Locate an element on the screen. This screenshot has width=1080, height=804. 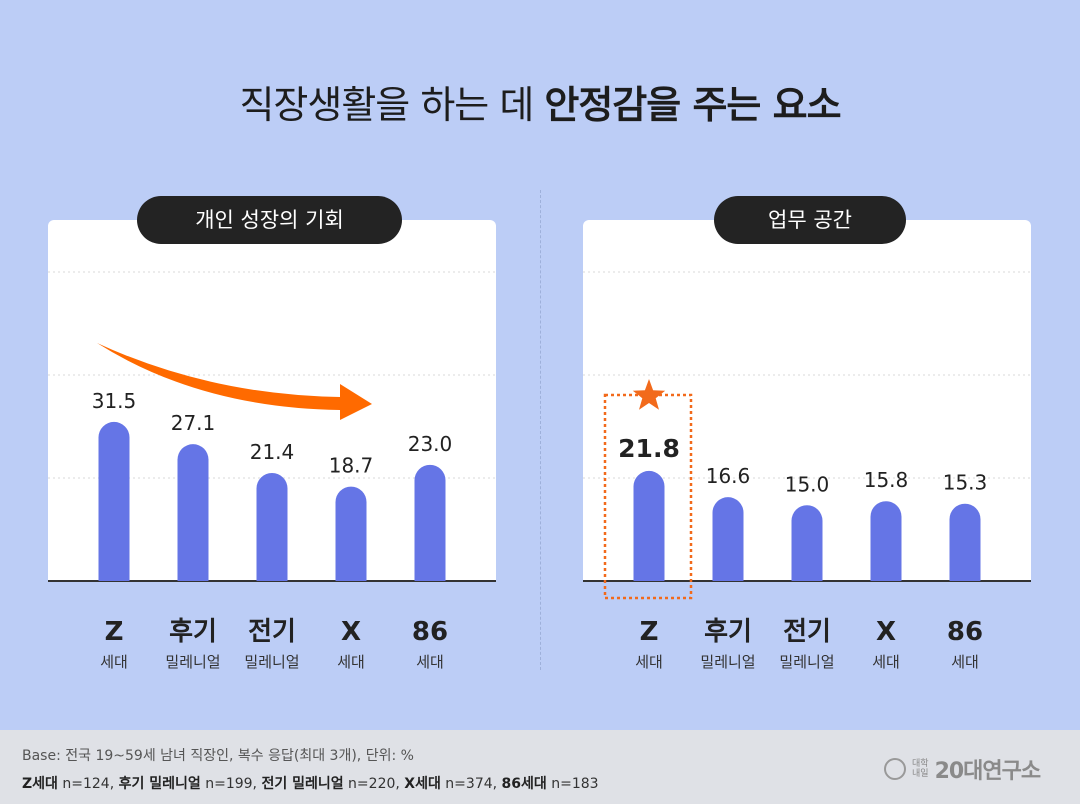
data-label: 31.5 is located at coordinates (114, 401).